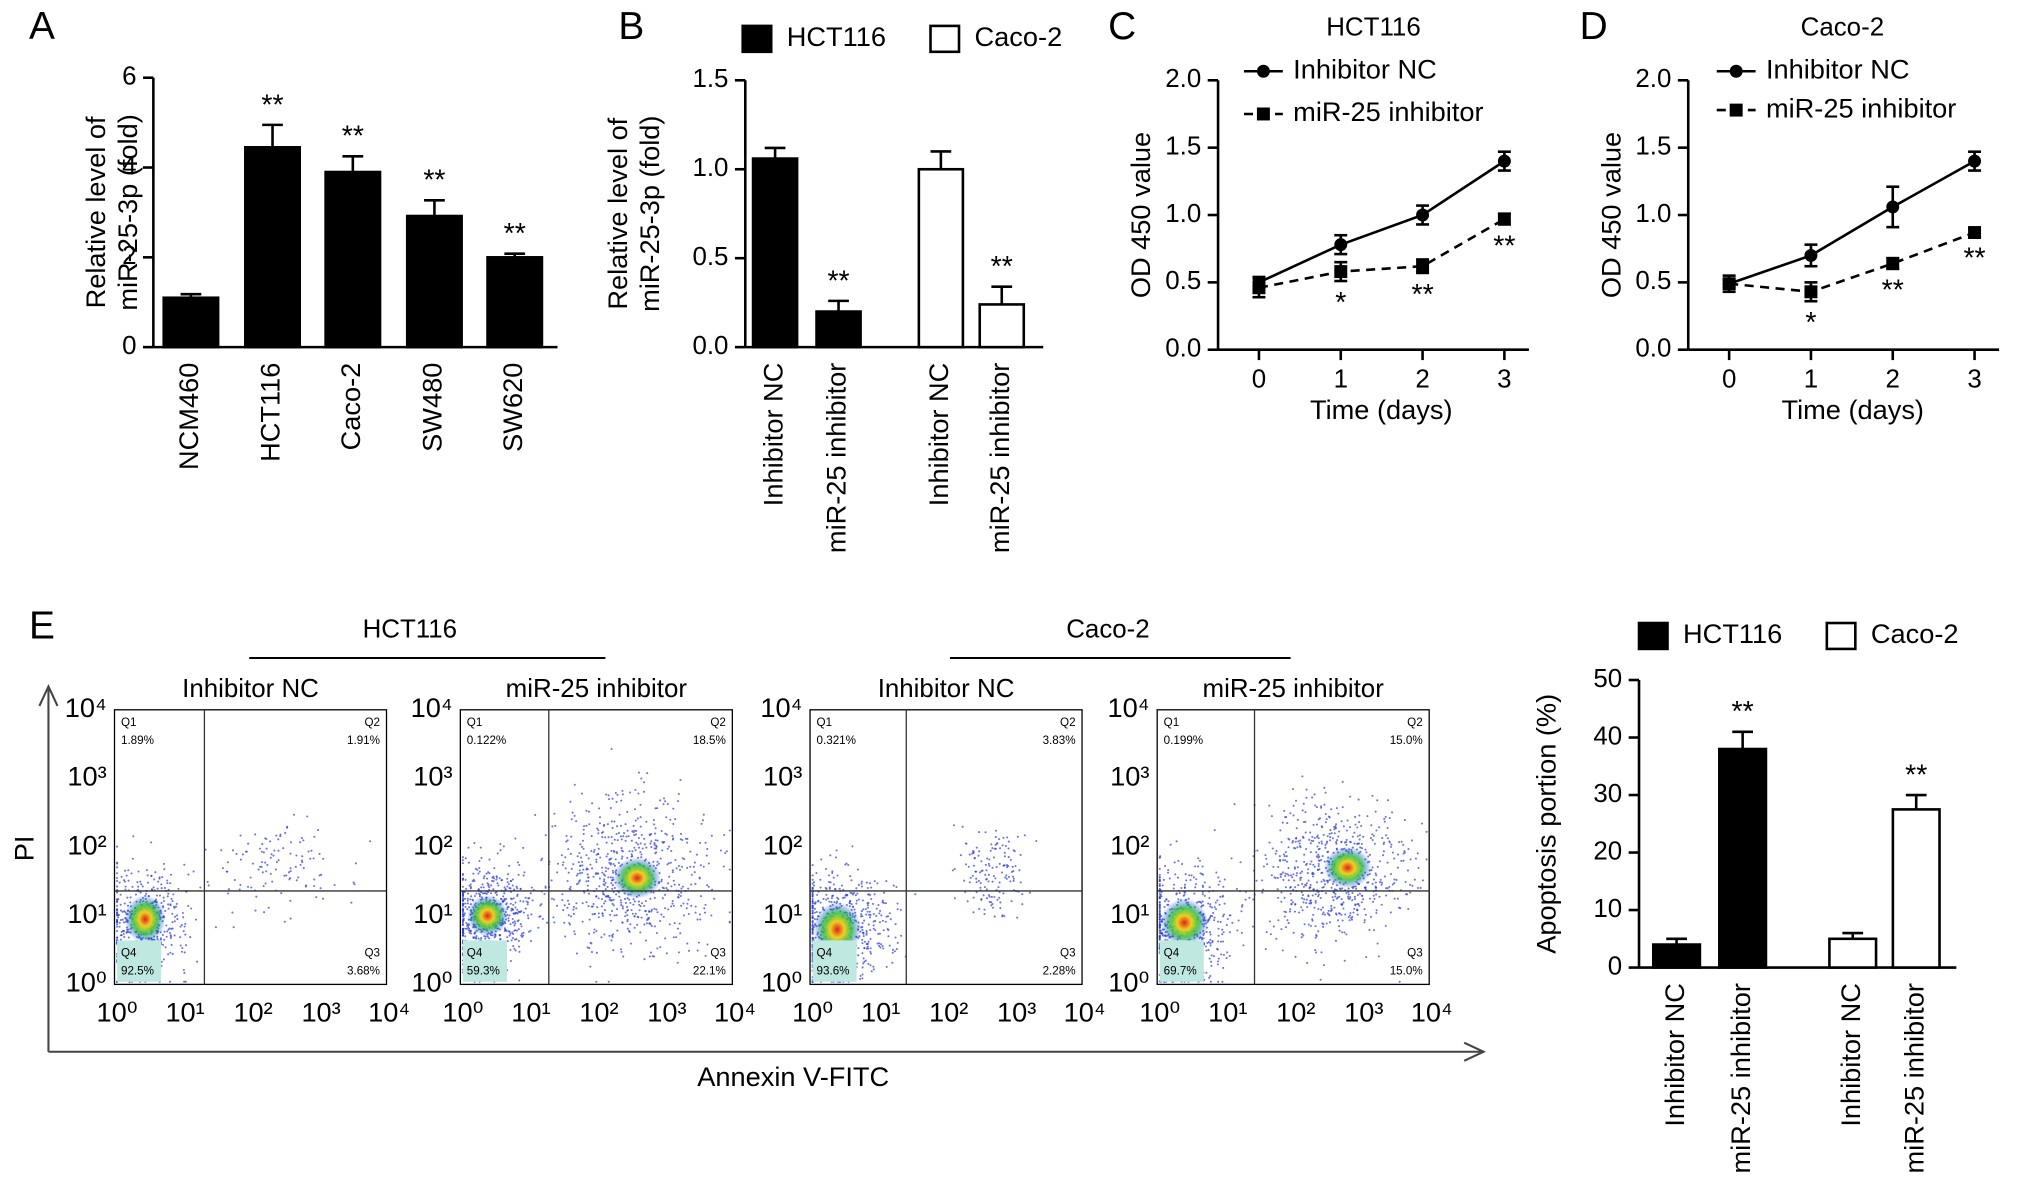 The height and width of the screenshot is (1202, 2032). I want to click on y-axis-label: Apoptosis portion (%), so click(1546, 824).